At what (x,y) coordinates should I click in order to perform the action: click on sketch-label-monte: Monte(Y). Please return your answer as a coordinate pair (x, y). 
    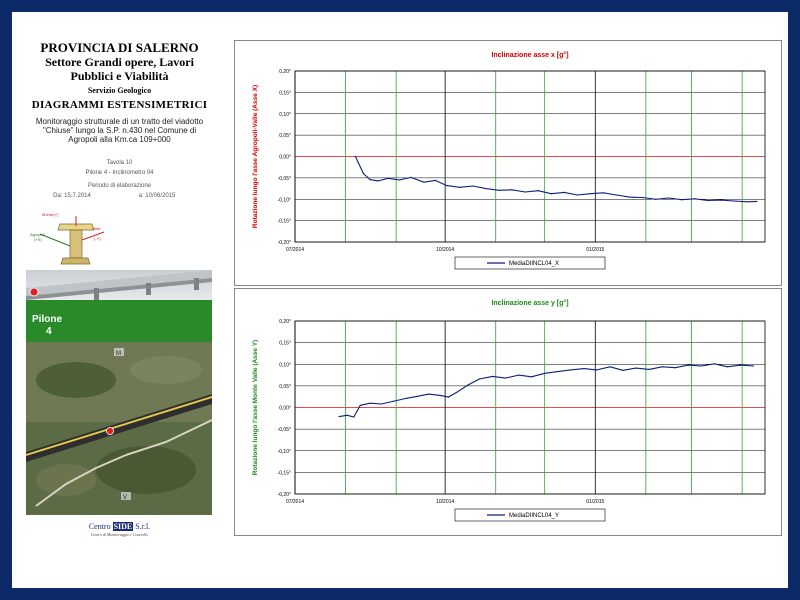
    Looking at the image, I should click on (50, 214).